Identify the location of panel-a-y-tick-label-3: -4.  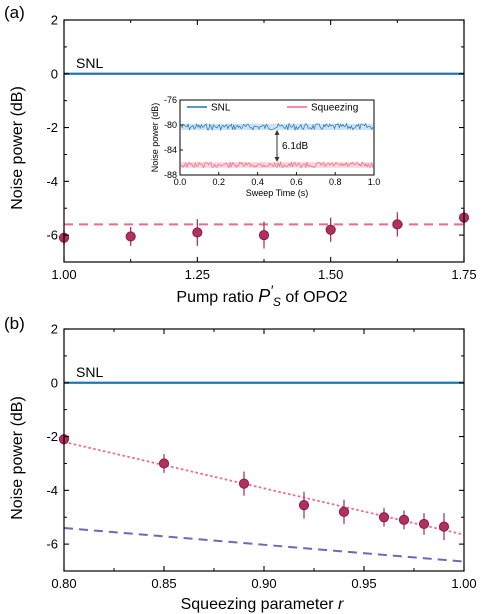
(52, 181).